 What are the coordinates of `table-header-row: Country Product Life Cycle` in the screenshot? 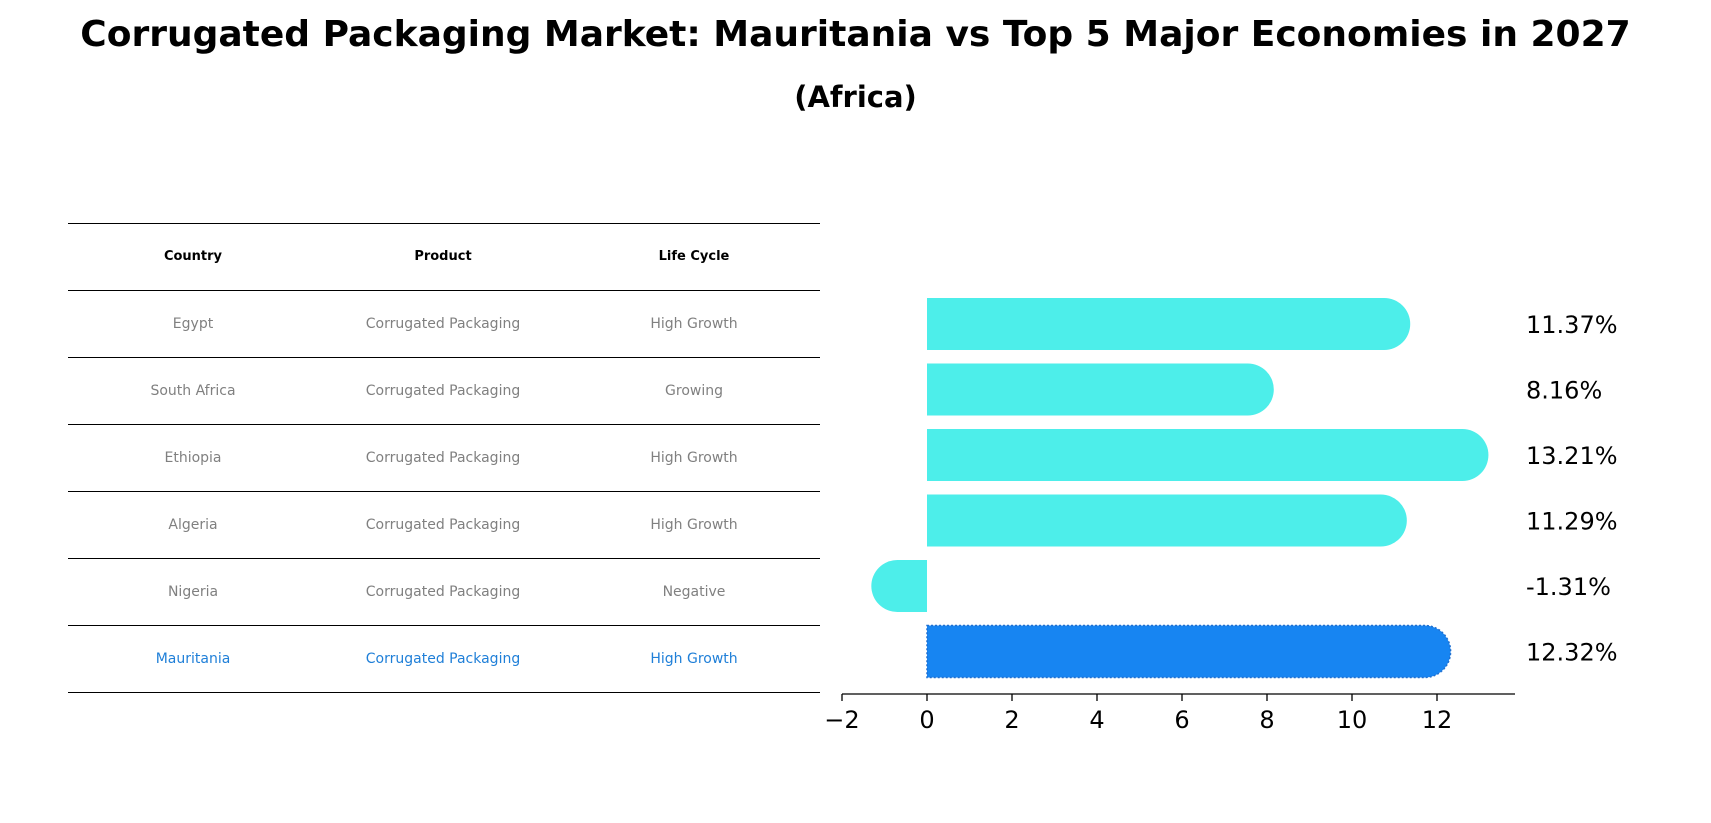 It's located at (444, 257).